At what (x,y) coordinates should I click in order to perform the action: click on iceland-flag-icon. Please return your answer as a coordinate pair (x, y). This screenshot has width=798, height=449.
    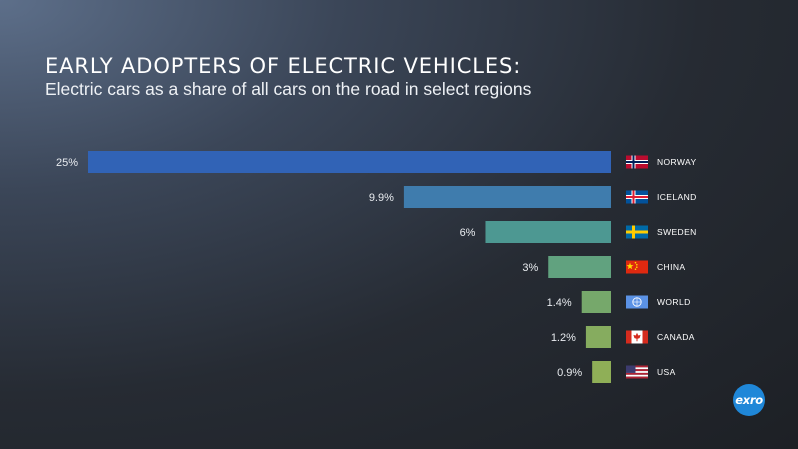
    Looking at the image, I should click on (637, 197).